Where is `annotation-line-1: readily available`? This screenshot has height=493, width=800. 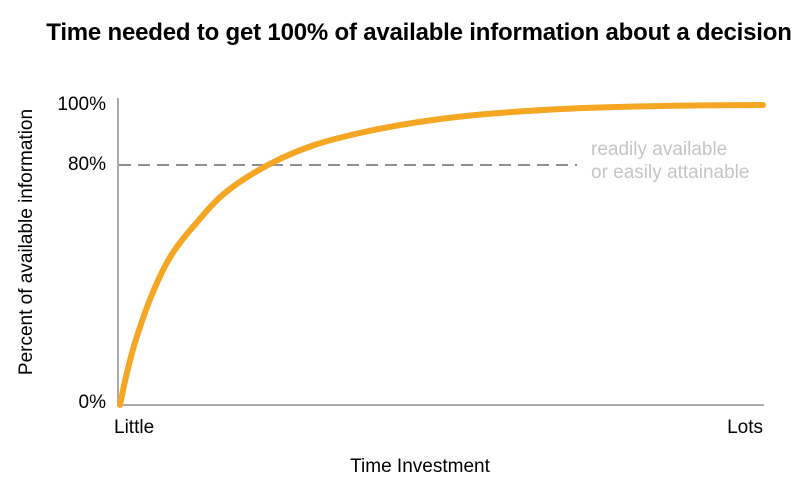
annotation-line-1: readily available is located at coordinates (659, 149).